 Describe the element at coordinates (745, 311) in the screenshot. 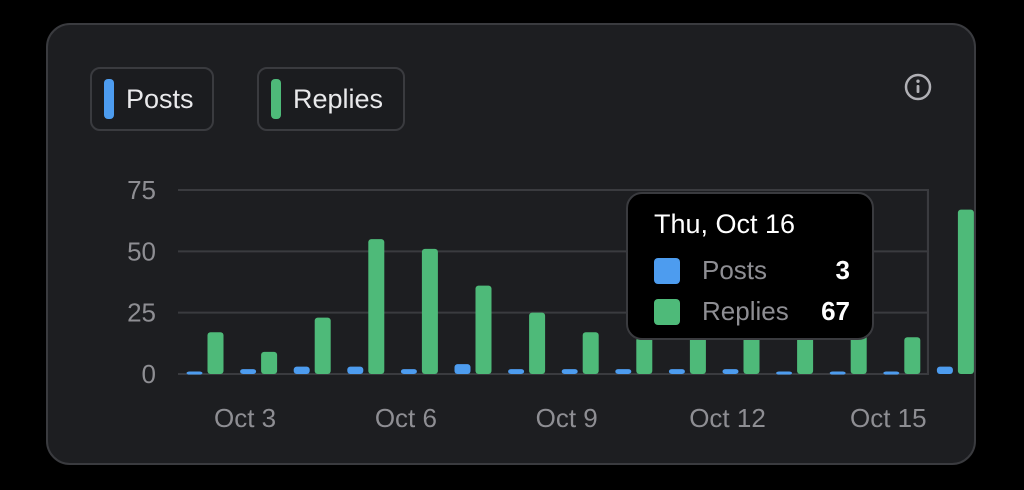

I see `tooltip-replies-label: Replies` at that location.